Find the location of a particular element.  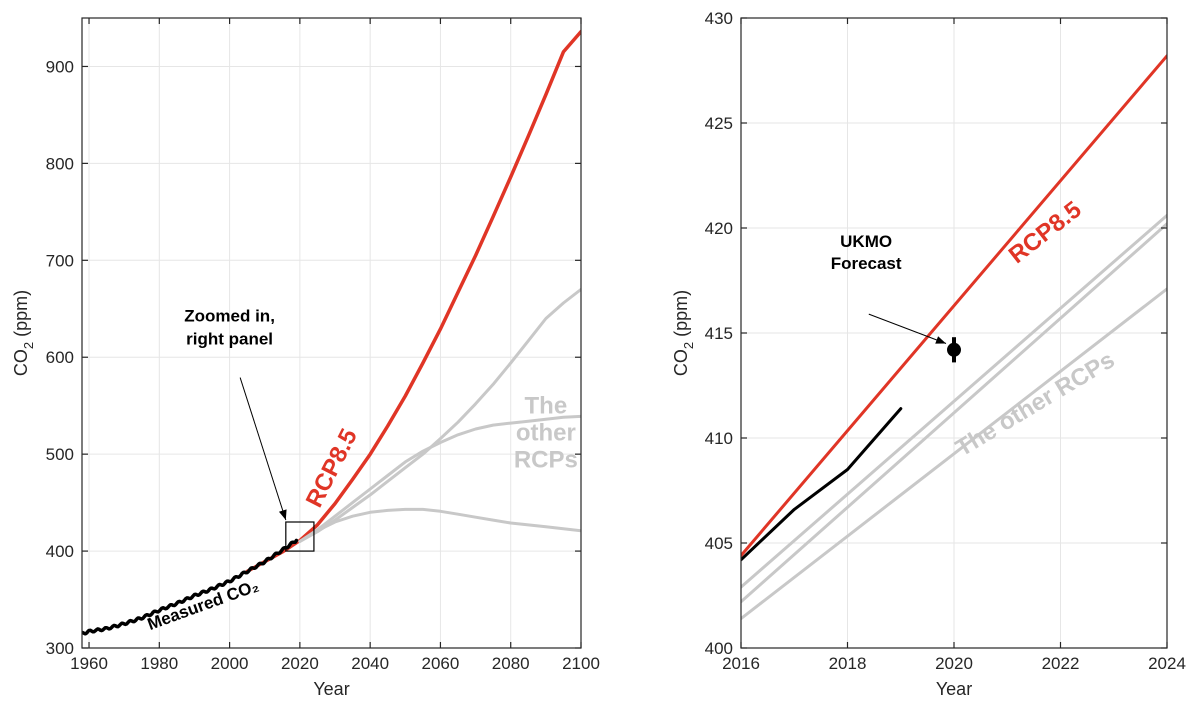

annotation-rcp8-5: RCP8.5 is located at coordinates (332, 468).